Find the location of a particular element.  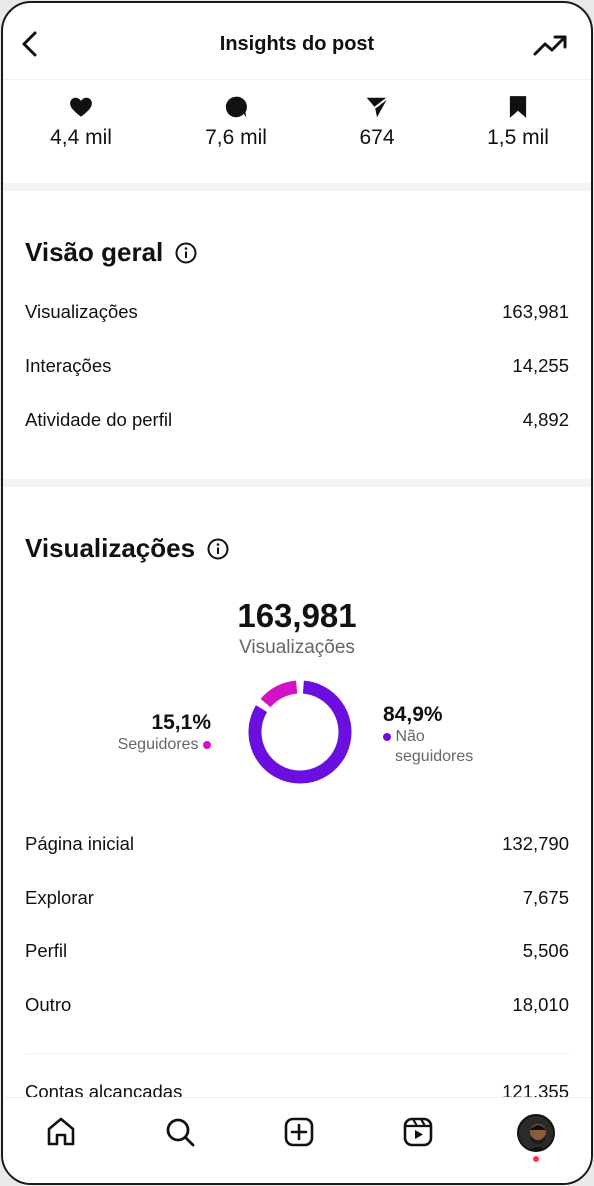

non-followers-dot is located at coordinates (387, 736).